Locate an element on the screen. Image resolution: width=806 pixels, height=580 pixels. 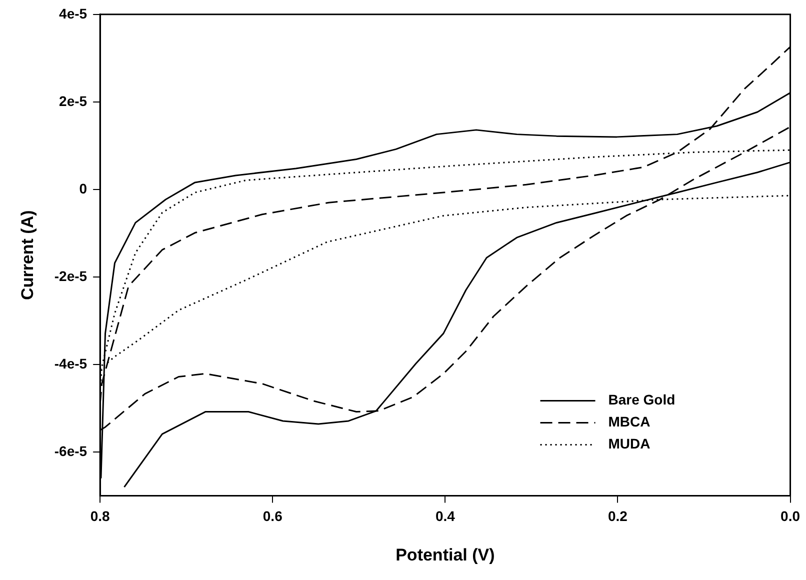
x-tick-label: 0.2 is located at coordinates (618, 516).